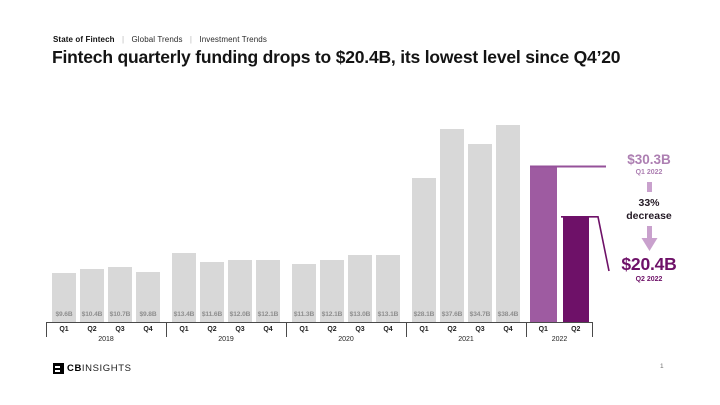 The width and height of the screenshot is (720, 405). I want to click on cbinsights-logo: CBINSIGHTS, so click(92, 368).